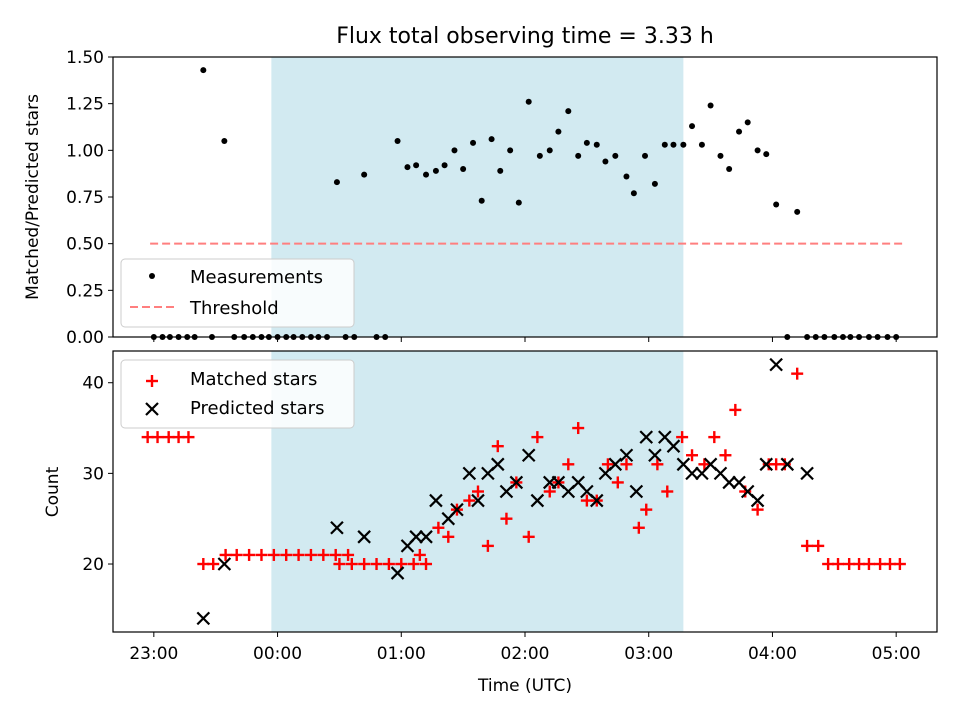 The image size is (960, 720). I want to click on legend-measurements-marker, so click(152, 276).